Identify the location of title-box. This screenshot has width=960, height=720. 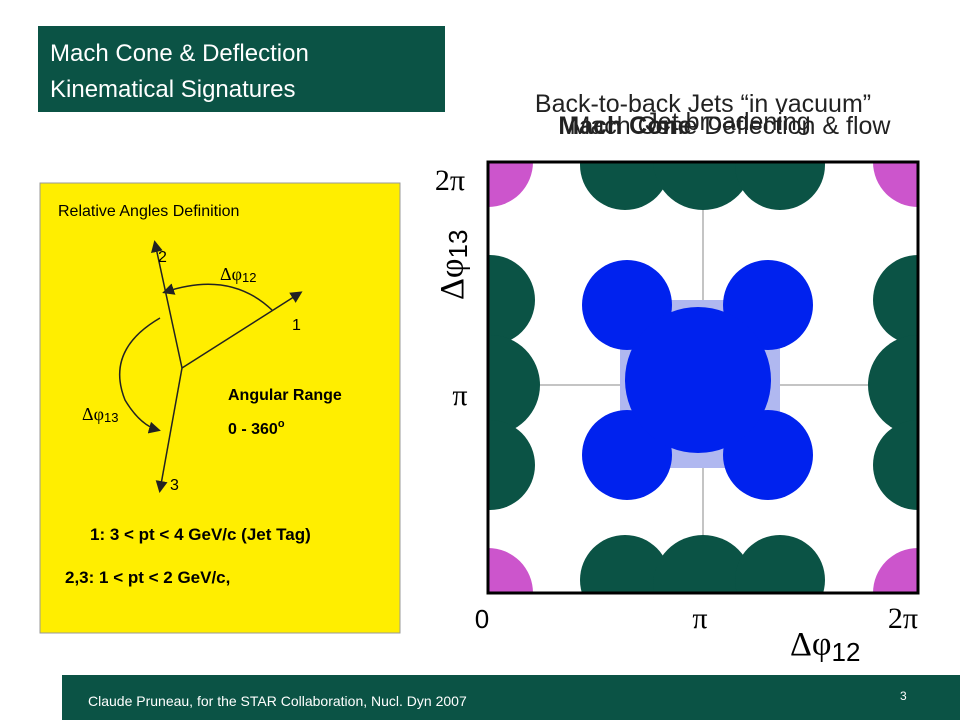
(241, 69).